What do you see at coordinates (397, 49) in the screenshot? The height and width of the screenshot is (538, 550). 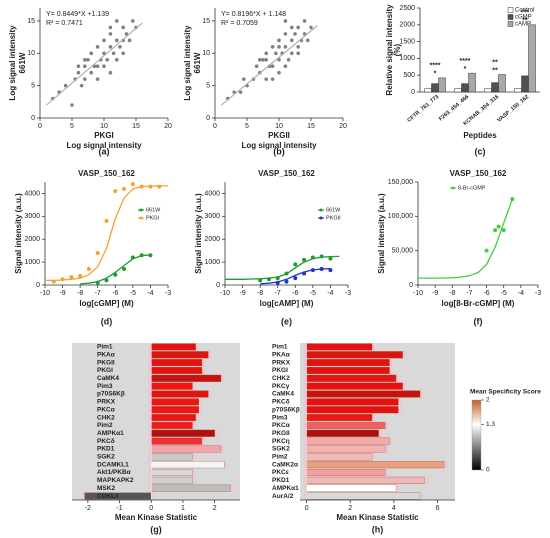 I see `y-axis-label: (%)` at bounding box center [397, 49].